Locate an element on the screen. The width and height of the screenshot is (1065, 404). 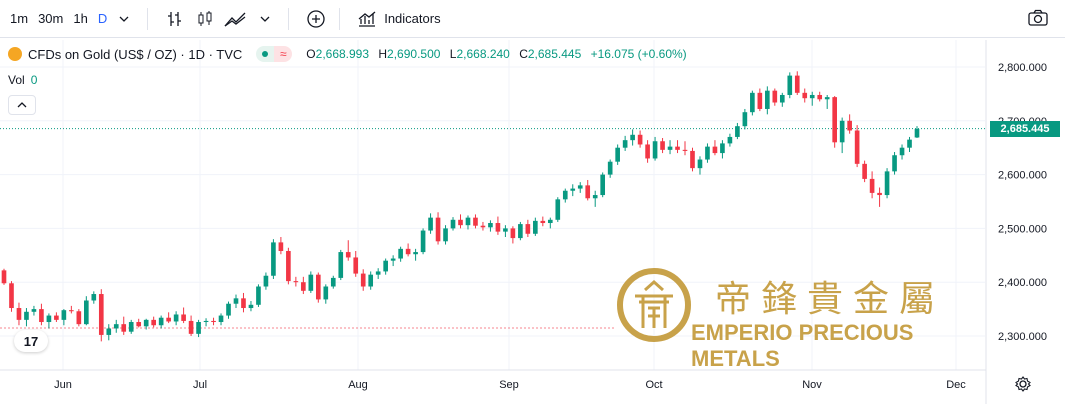
settings-icon is located at coordinates (1023, 386).